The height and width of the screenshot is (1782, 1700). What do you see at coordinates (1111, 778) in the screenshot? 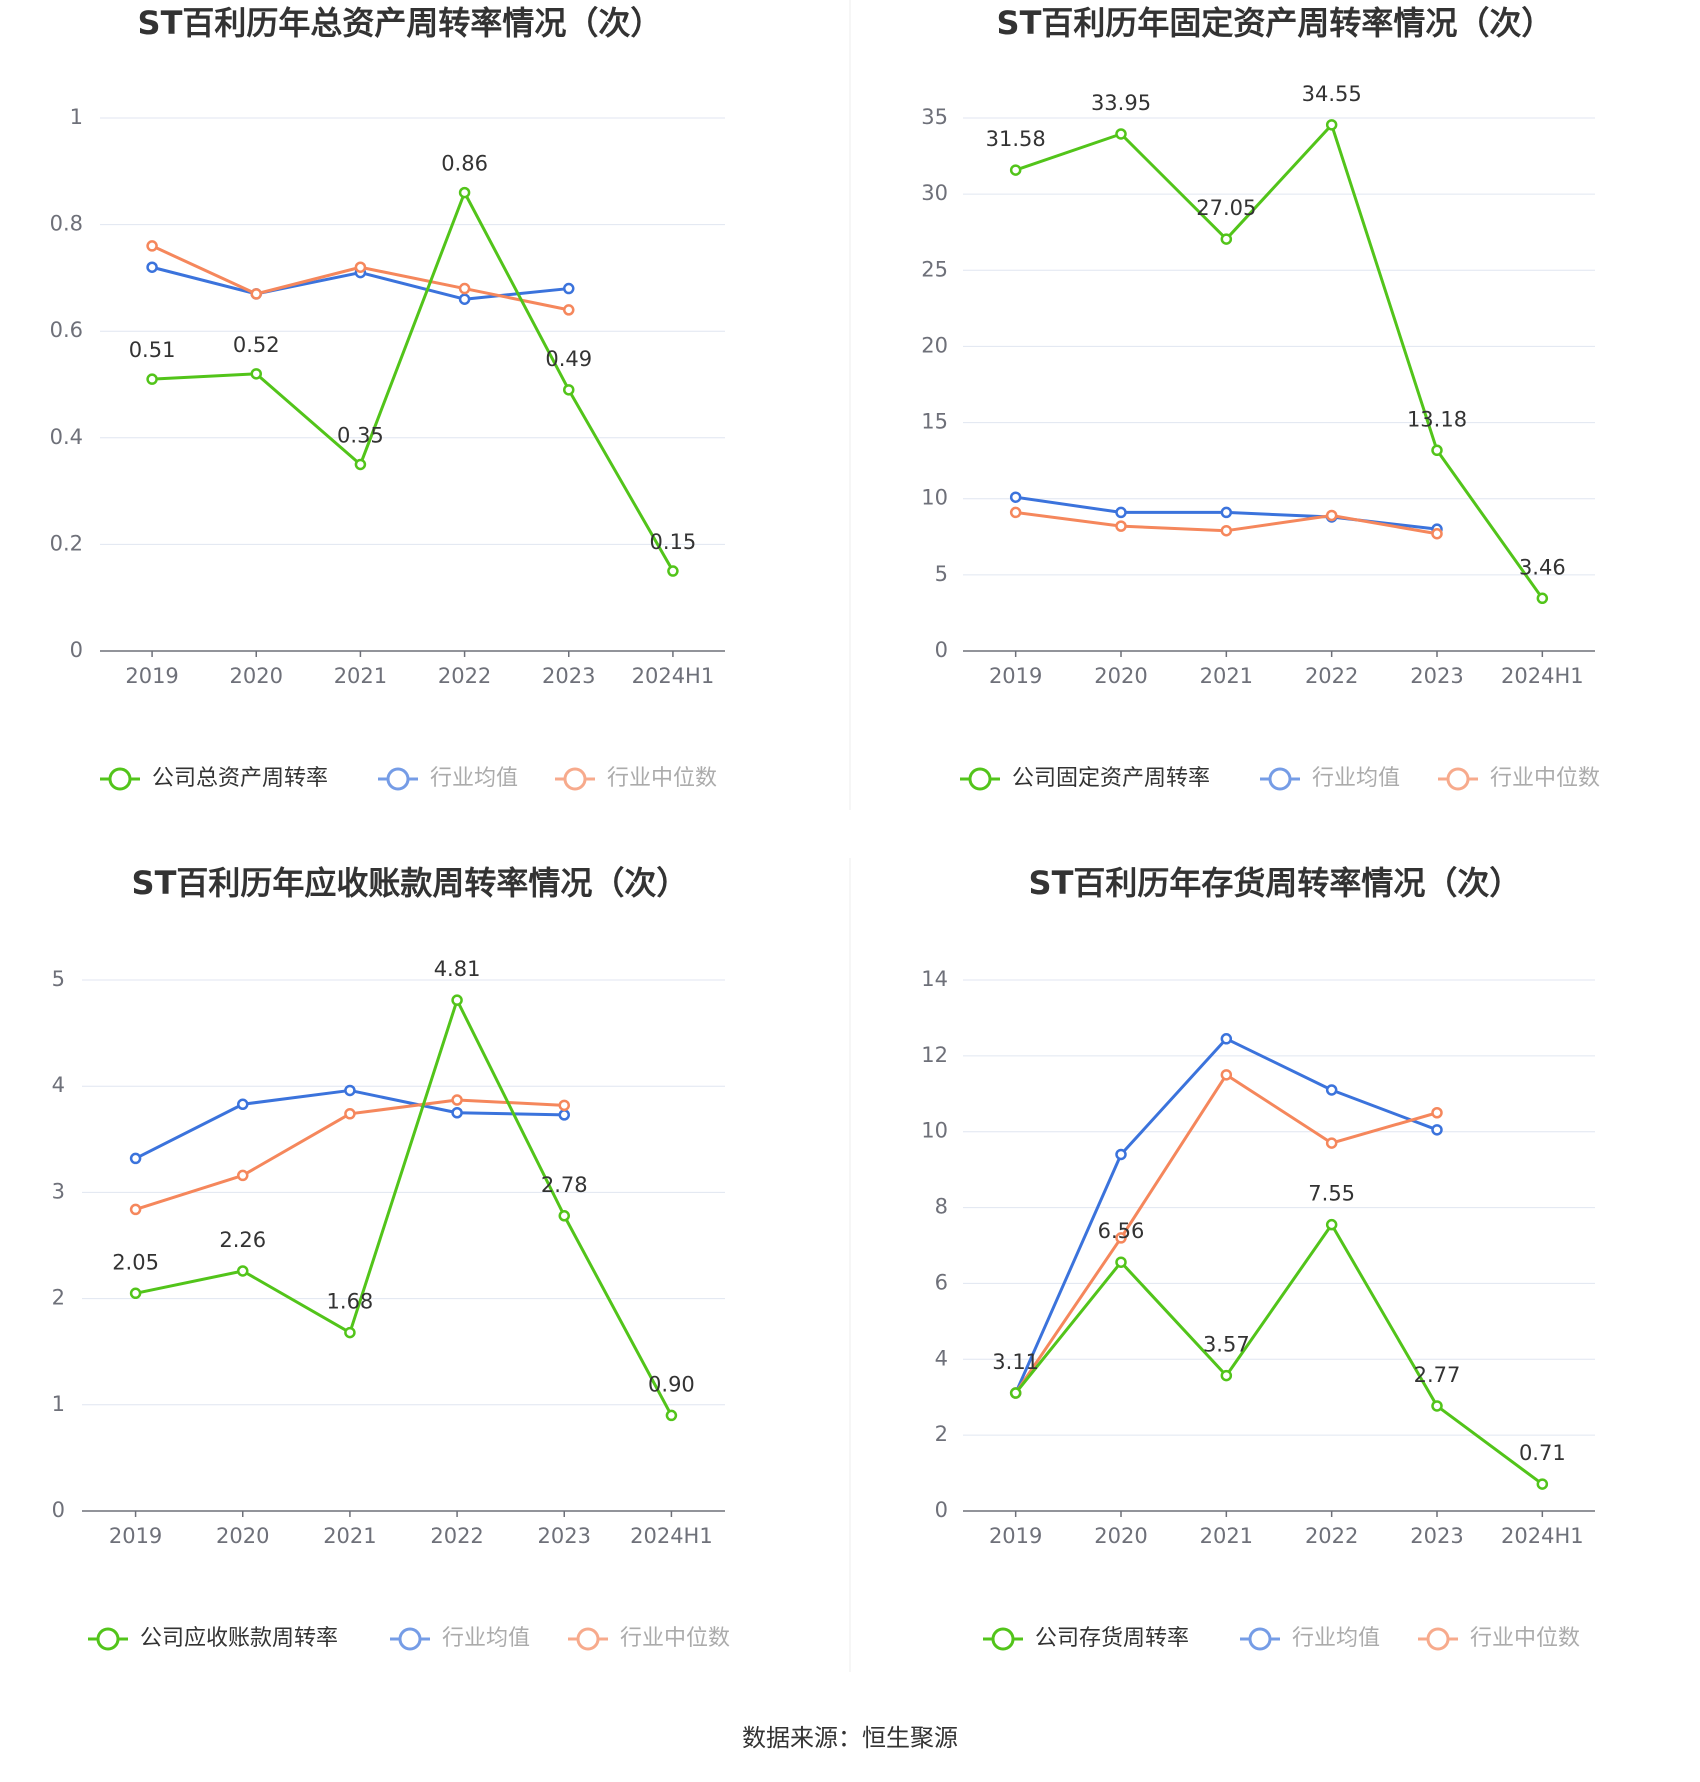
I see `legend-label: 公司固定资产周转率` at bounding box center [1111, 778].